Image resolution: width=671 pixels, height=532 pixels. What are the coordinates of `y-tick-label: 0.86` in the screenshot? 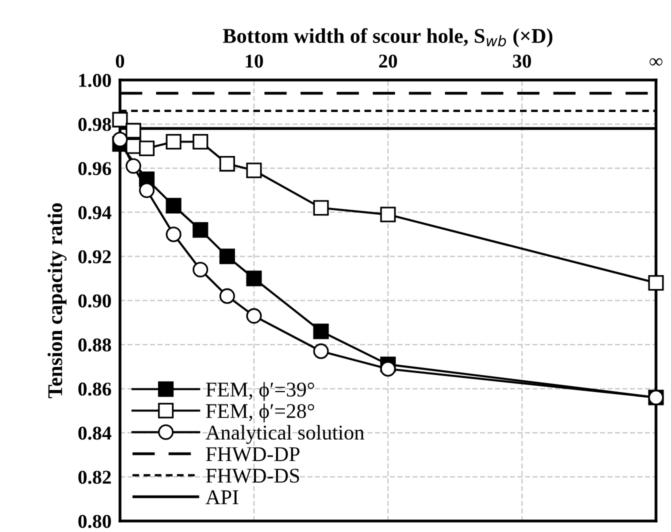 It's located at (95, 389).